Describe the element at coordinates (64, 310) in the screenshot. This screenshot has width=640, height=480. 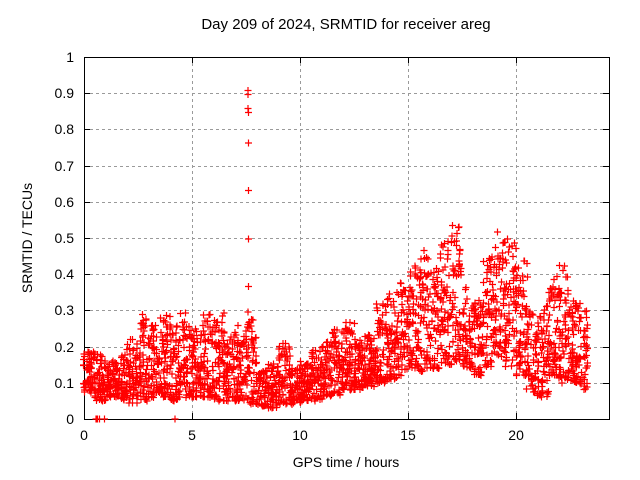
I see `y-tick-label: 0.3` at that location.